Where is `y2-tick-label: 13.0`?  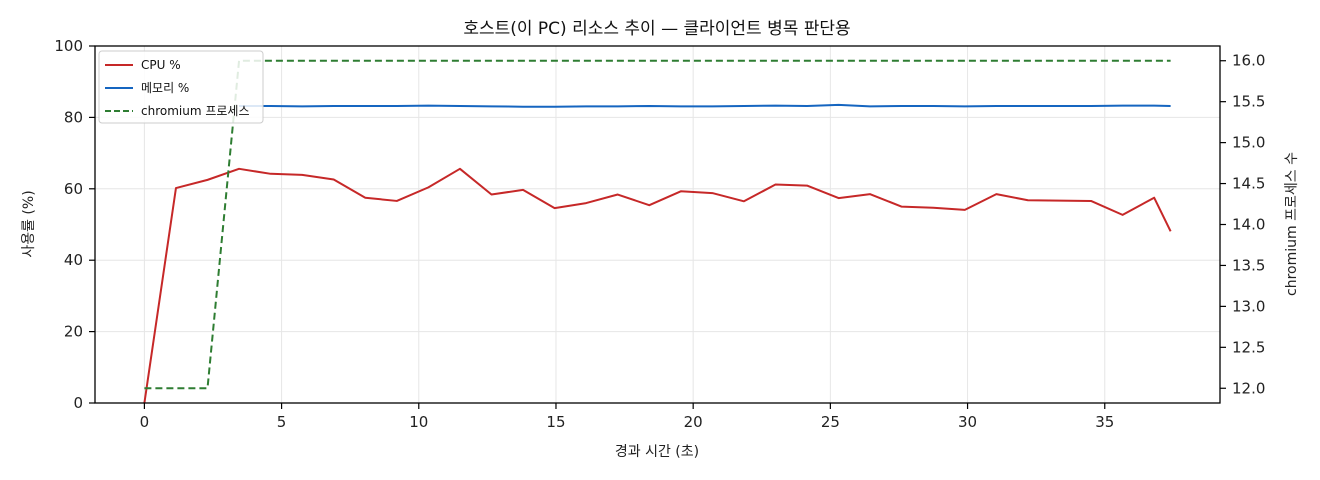
y2-tick-label: 13.0 is located at coordinates (1248, 306).